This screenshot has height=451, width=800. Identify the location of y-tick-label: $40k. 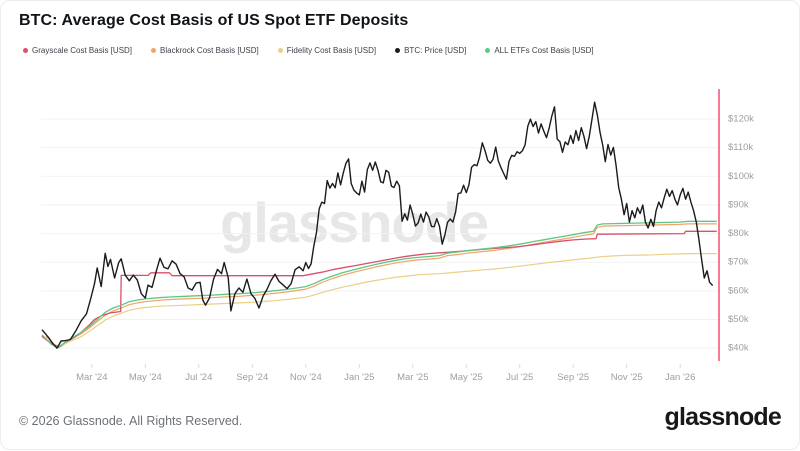
(738, 348).